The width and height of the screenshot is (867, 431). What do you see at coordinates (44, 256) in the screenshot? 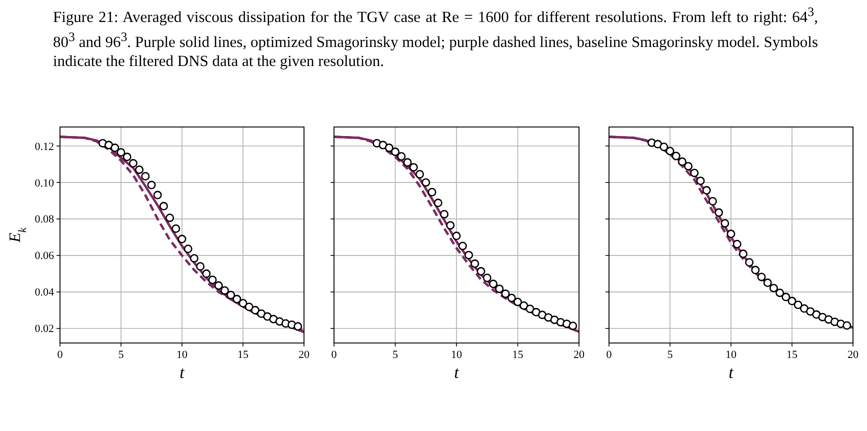
I see `y-tick-label: 0.06` at bounding box center [44, 256].